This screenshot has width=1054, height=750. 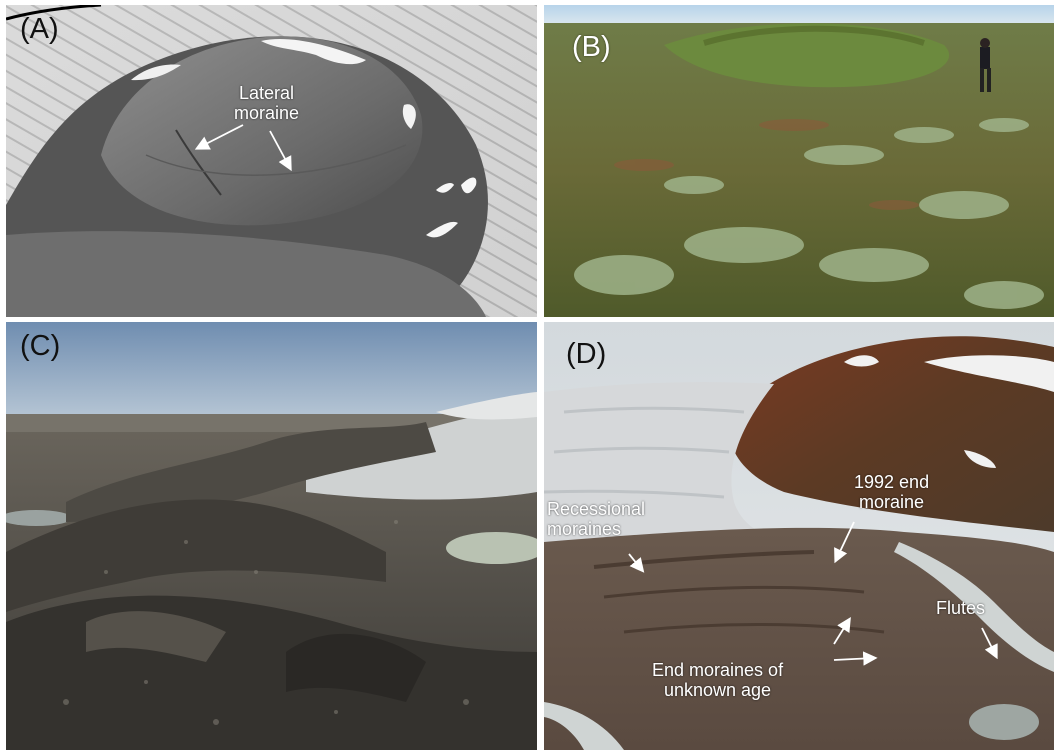 What do you see at coordinates (267, 113) in the screenshot?
I see `lateral-moraine-line-2: moraine` at bounding box center [267, 113].